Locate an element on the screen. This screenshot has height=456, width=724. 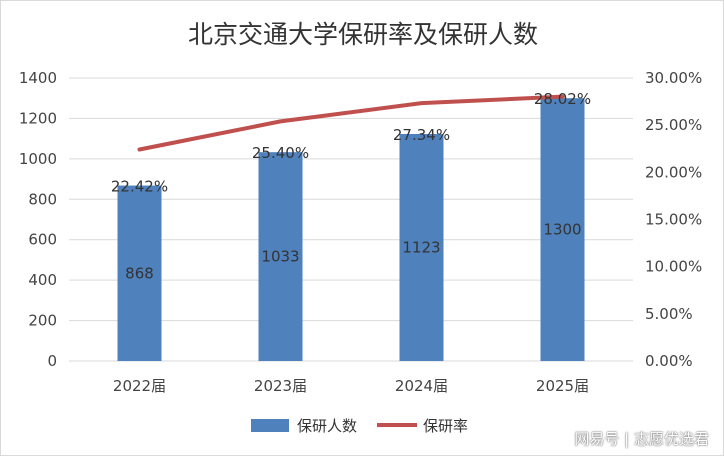
bar-data-label: 1300 is located at coordinates (562, 230).